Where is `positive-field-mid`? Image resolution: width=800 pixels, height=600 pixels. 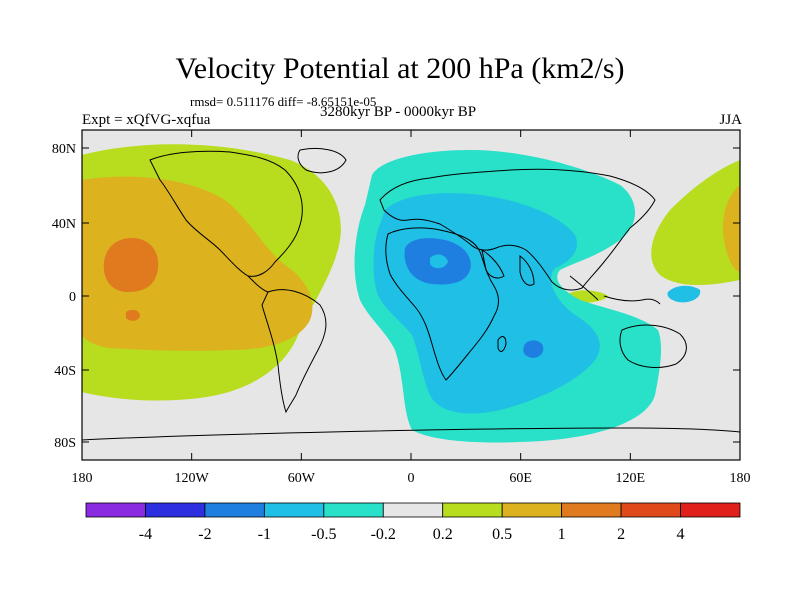
positive-field-mid is located at coordinates (197, 263).